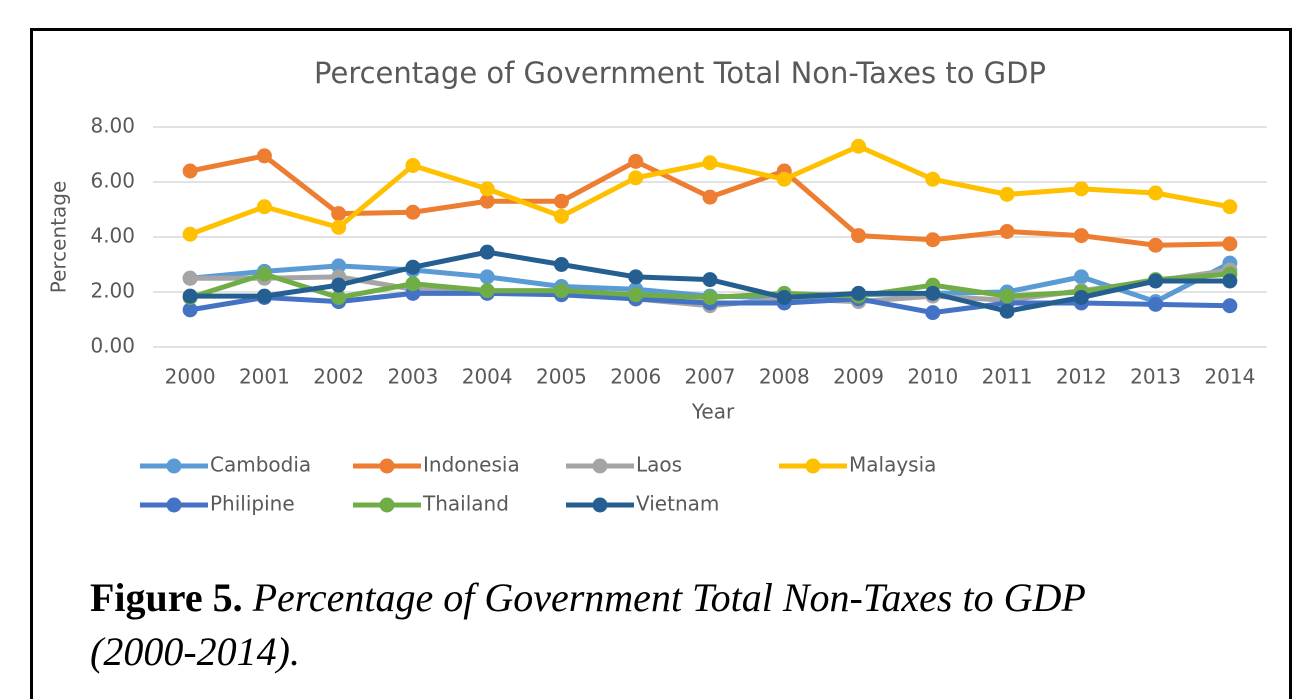  What do you see at coordinates (112, 346) in the screenshot?
I see `y-tick-label: 0.00` at bounding box center [112, 346].